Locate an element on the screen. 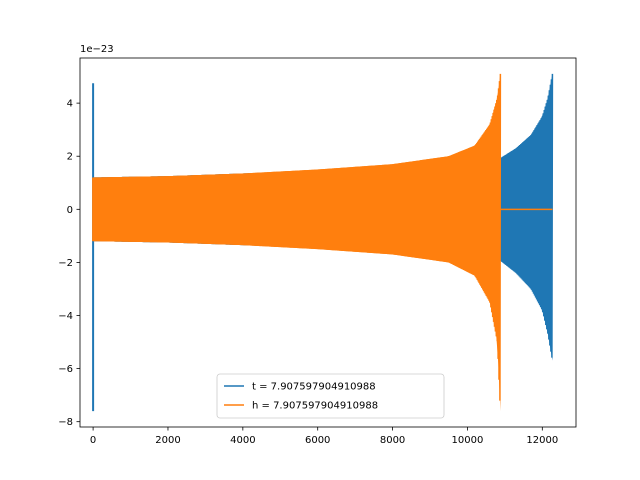  x-tick-label: 0 is located at coordinates (93, 440).